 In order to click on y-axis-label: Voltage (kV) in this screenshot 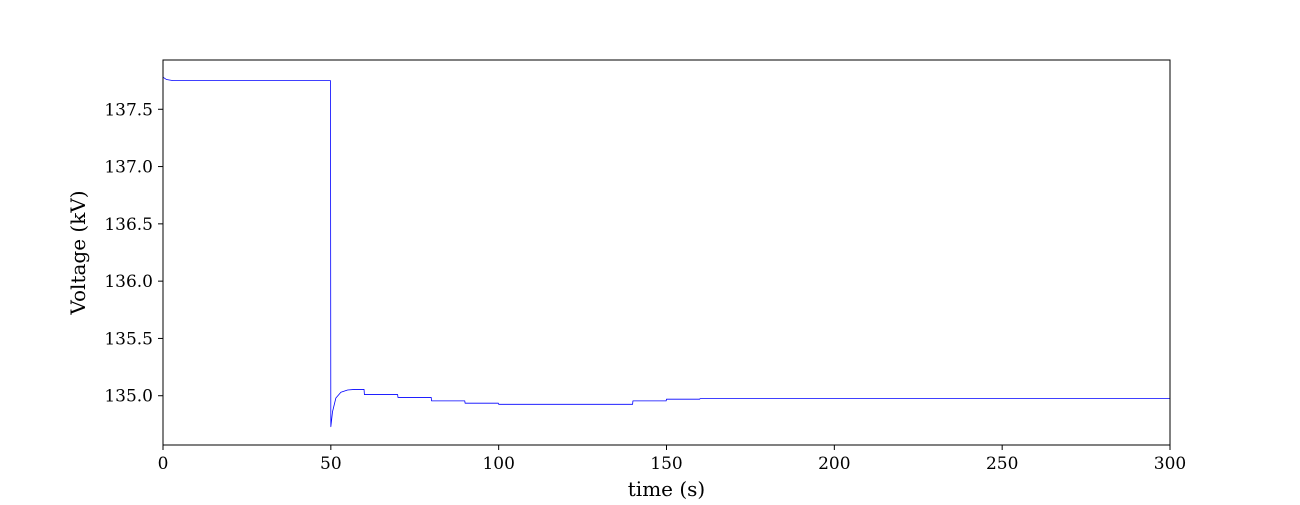, I will do `click(78, 252)`.